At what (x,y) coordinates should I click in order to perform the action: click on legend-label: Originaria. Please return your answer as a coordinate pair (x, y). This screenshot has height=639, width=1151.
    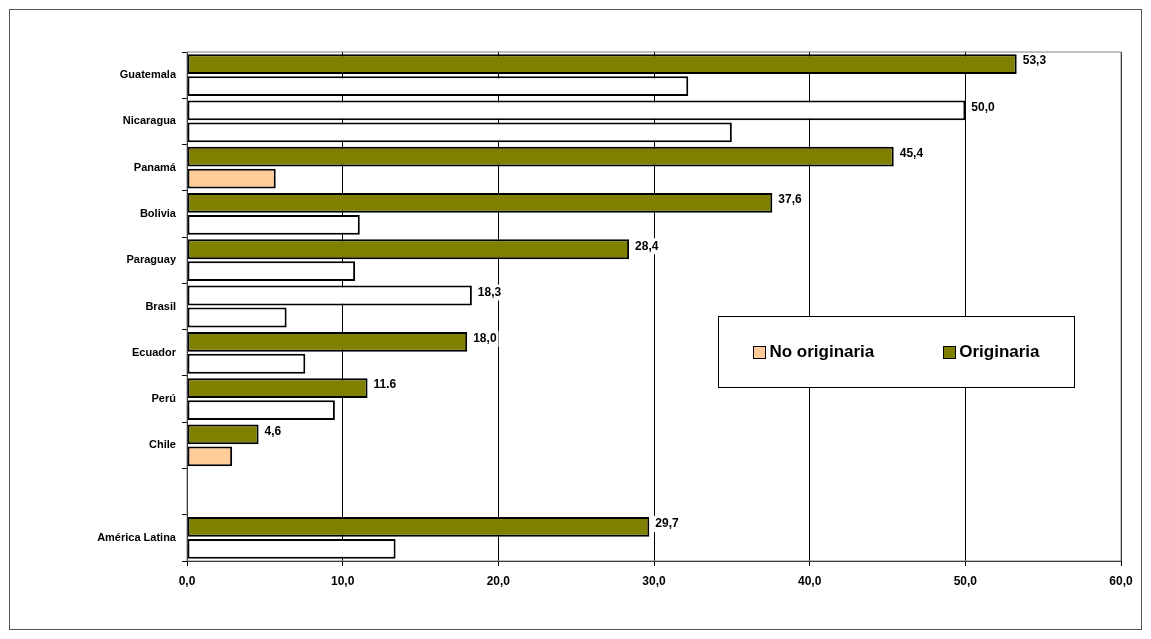
    Looking at the image, I should click on (999, 352).